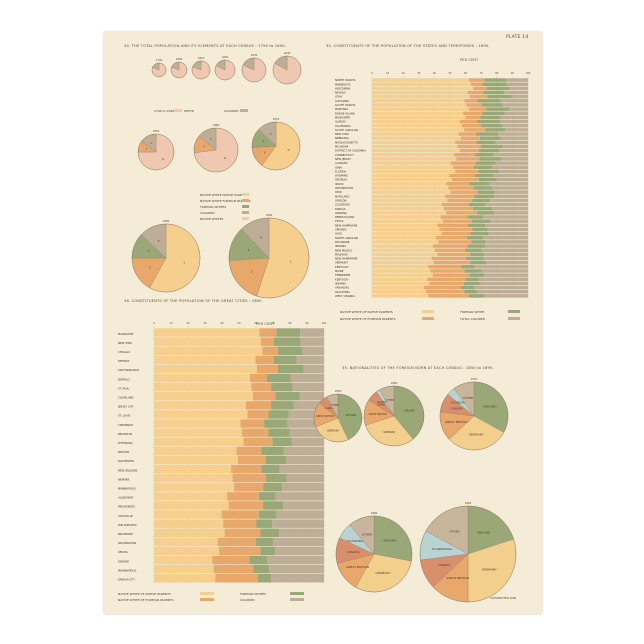  I want to click on foreign-pie-4-outline, so click(468, 554).